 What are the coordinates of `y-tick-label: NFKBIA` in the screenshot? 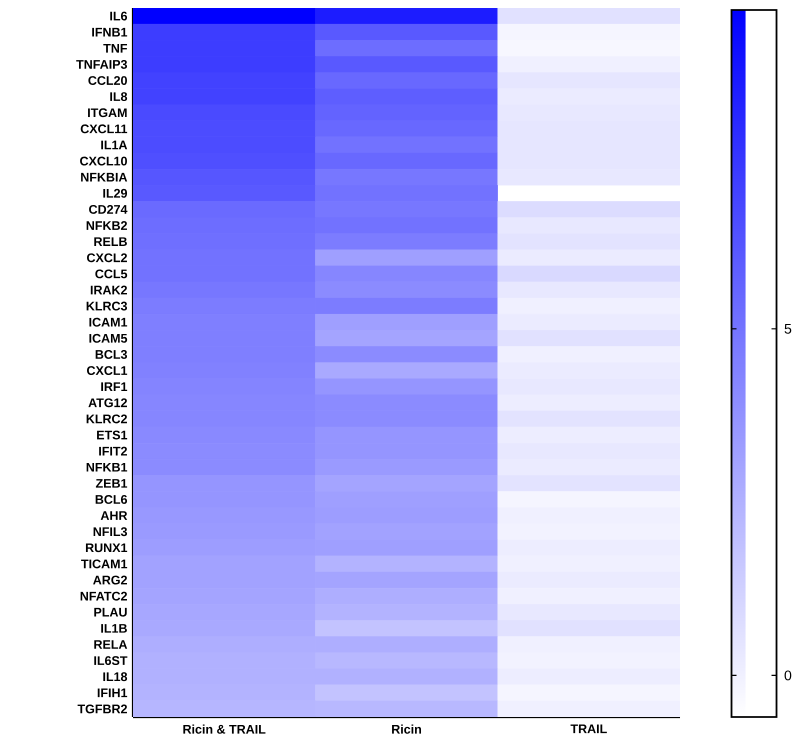 It's located at (104, 177).